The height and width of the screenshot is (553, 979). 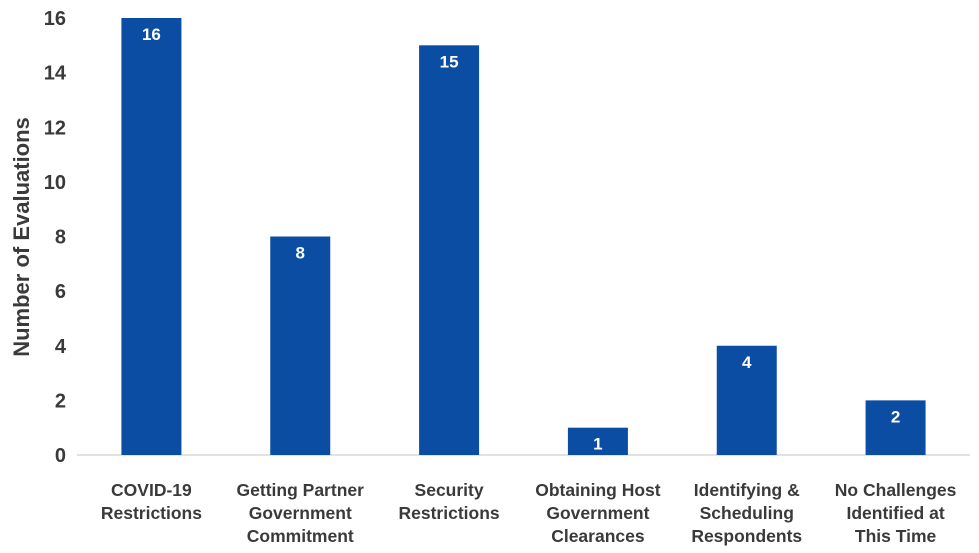 I want to click on y-tick-label: 0, so click(x=60, y=456).